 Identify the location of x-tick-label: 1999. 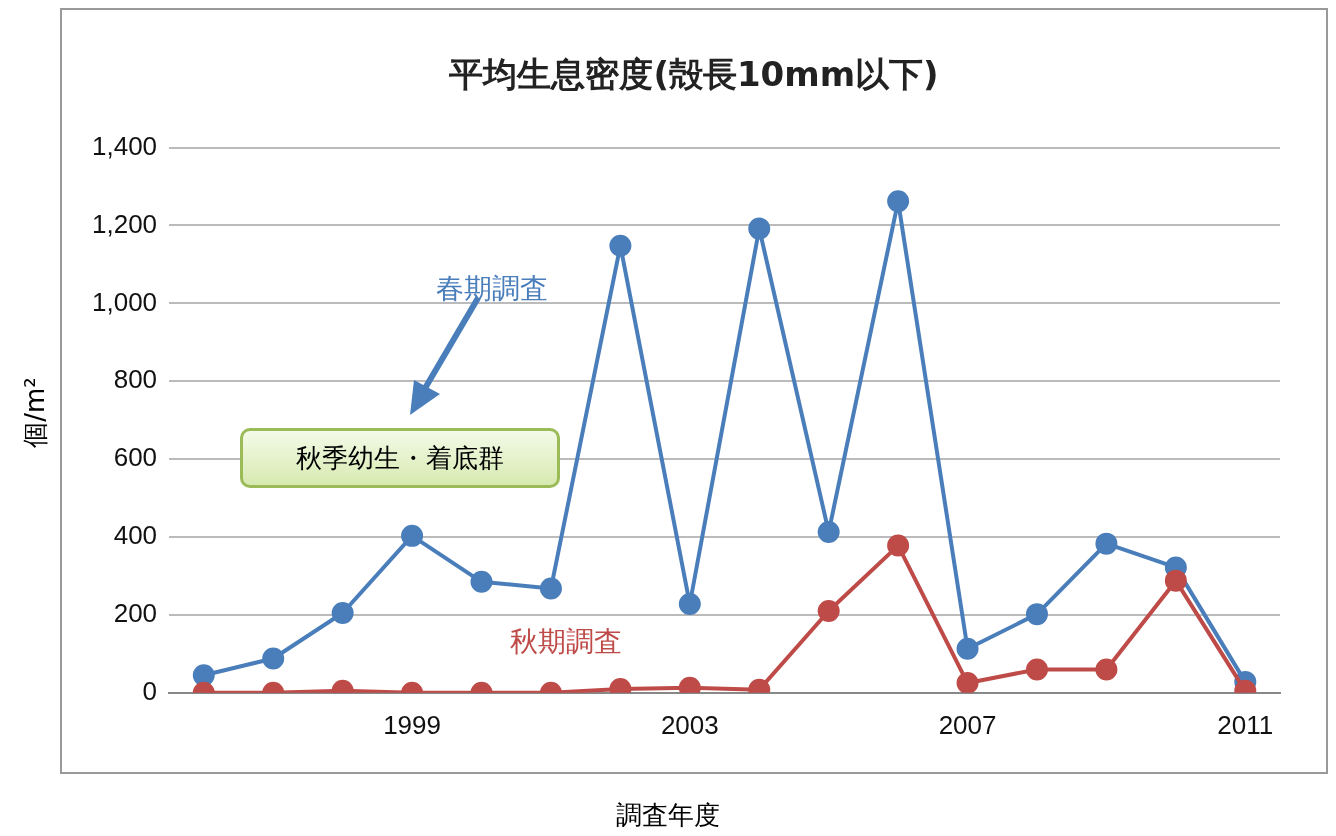
(412, 724).